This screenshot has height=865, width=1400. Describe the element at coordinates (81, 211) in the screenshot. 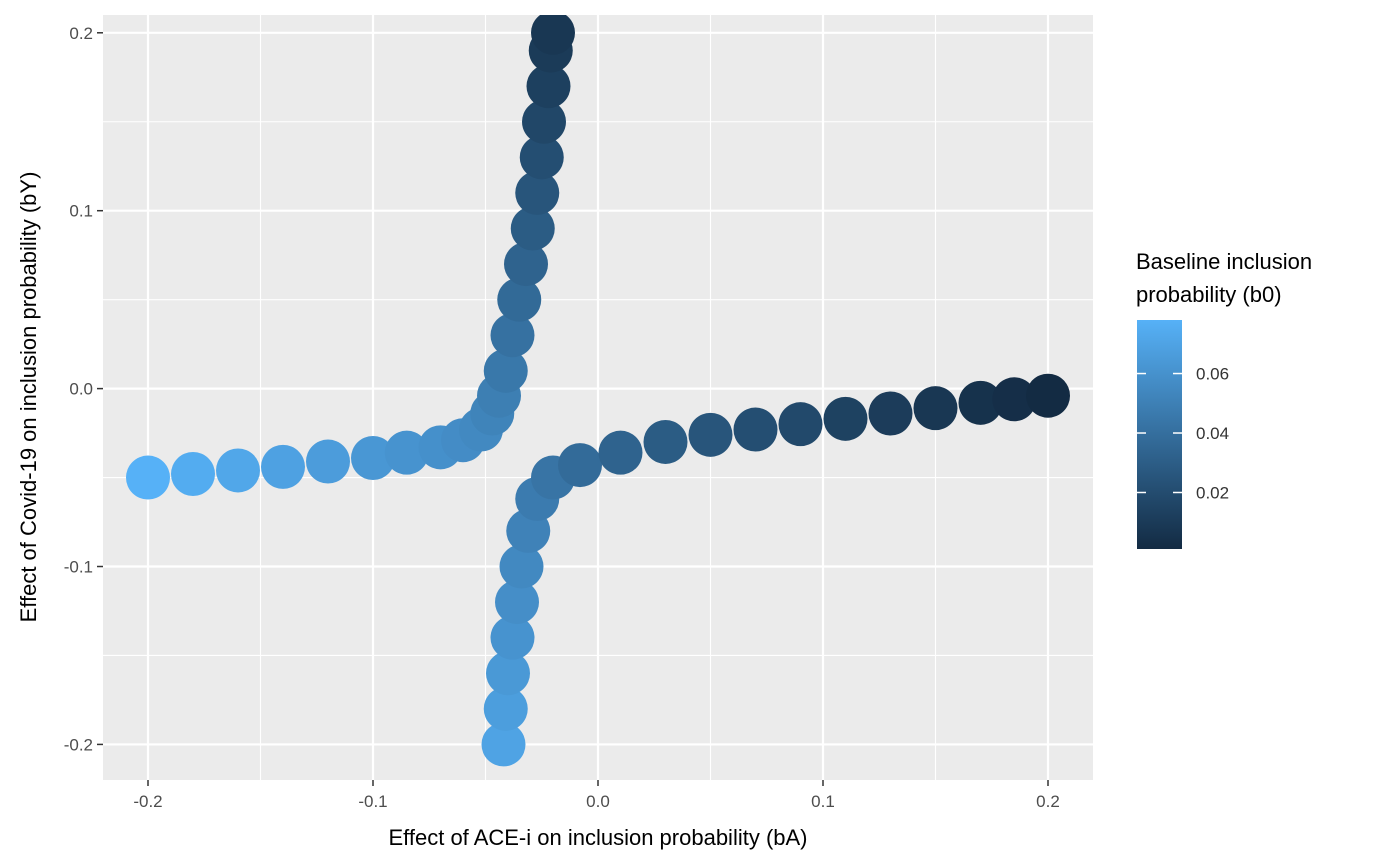

I see `y-tick-label: 0.1` at that location.